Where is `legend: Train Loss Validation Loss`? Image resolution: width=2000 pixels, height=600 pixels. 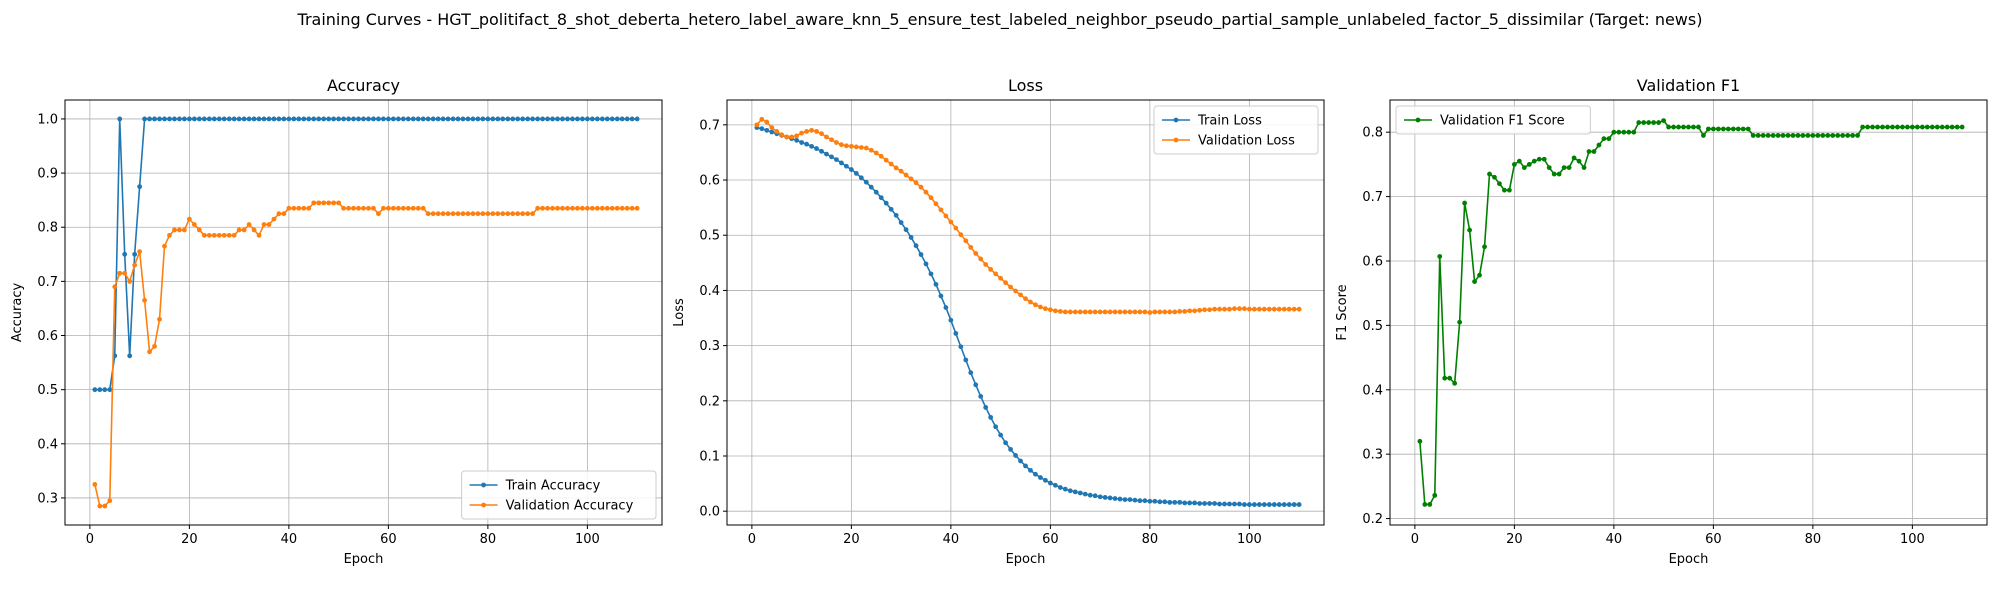 legend: Train Loss Validation Loss is located at coordinates (1236, 130).